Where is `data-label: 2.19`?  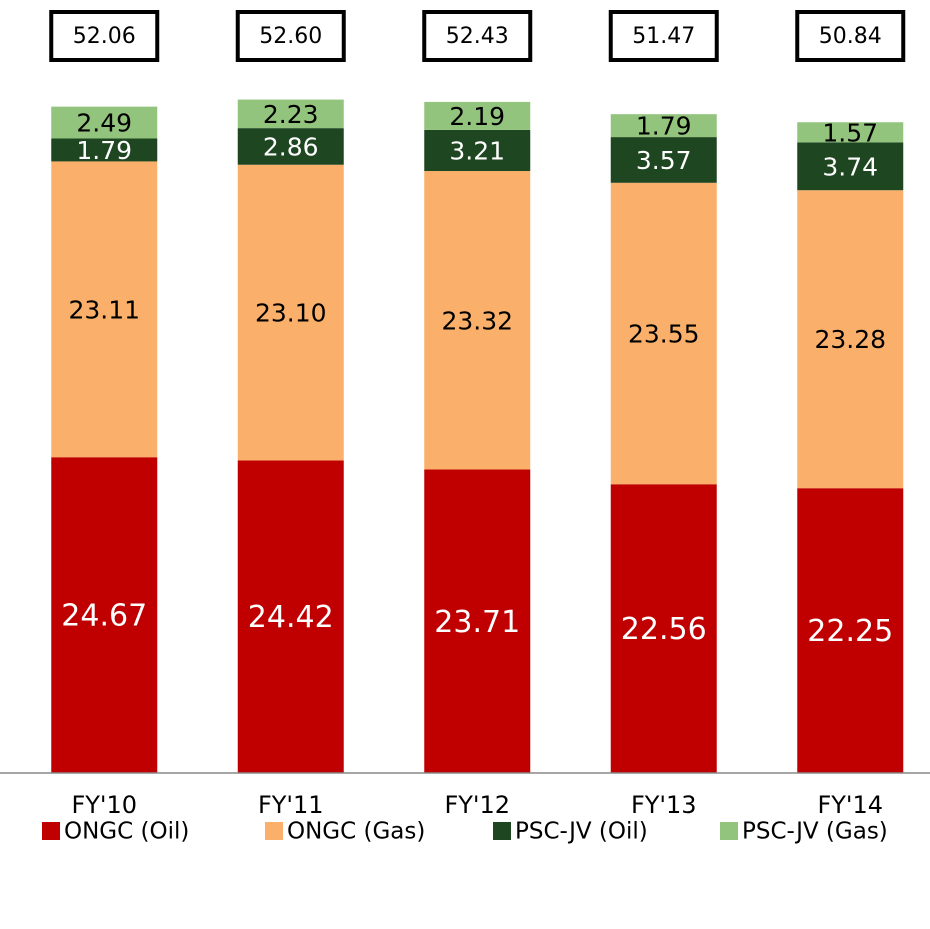 data-label: 2.19 is located at coordinates (477, 116).